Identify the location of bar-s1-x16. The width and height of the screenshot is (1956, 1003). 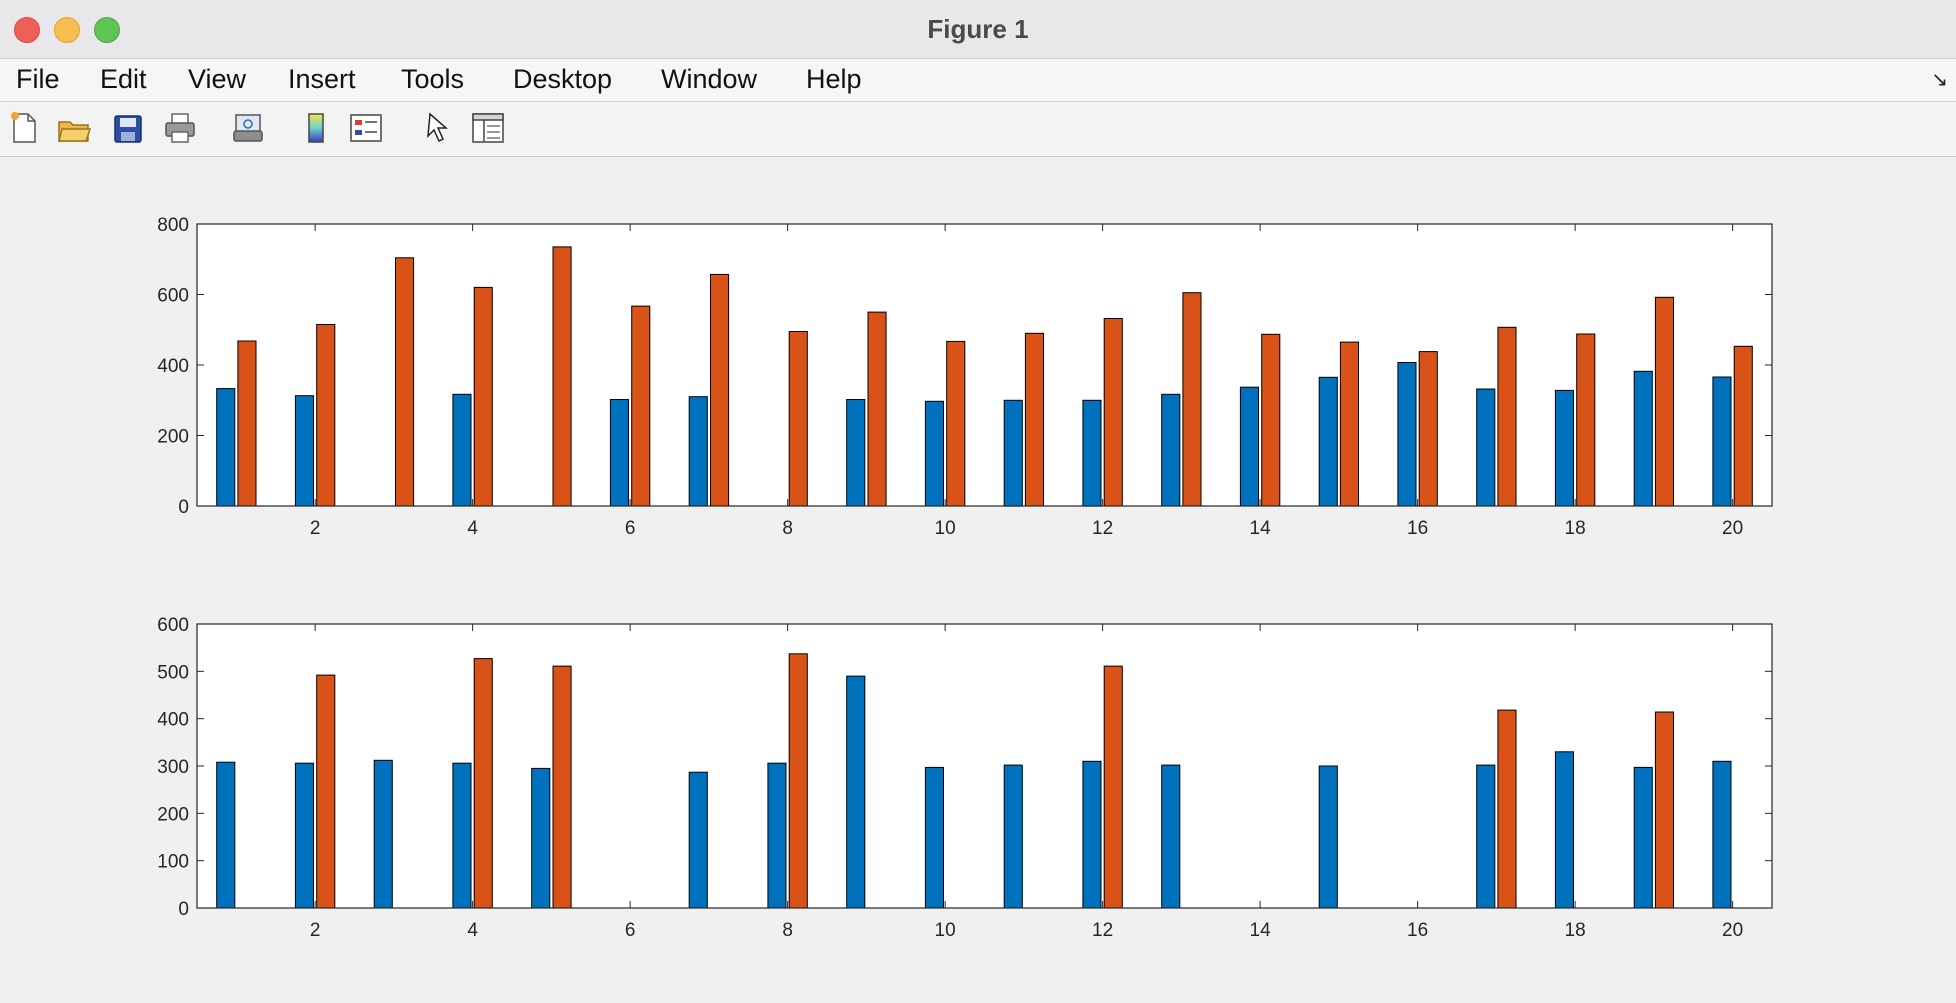
(1407, 434).